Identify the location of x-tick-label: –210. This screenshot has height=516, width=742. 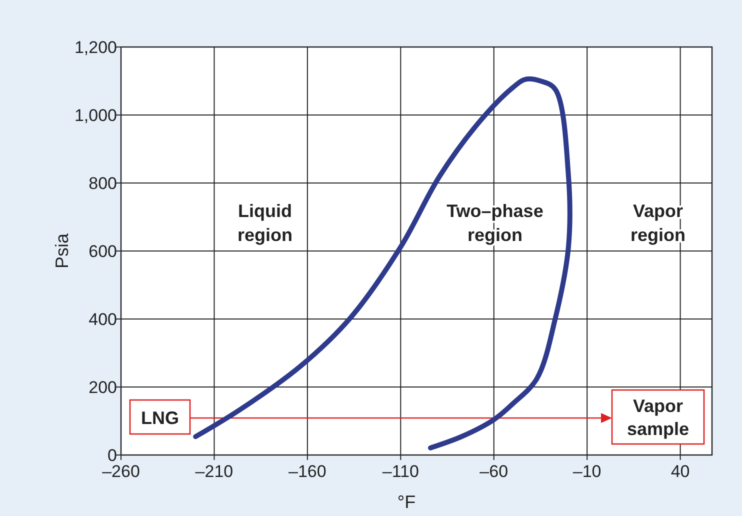
(214, 471).